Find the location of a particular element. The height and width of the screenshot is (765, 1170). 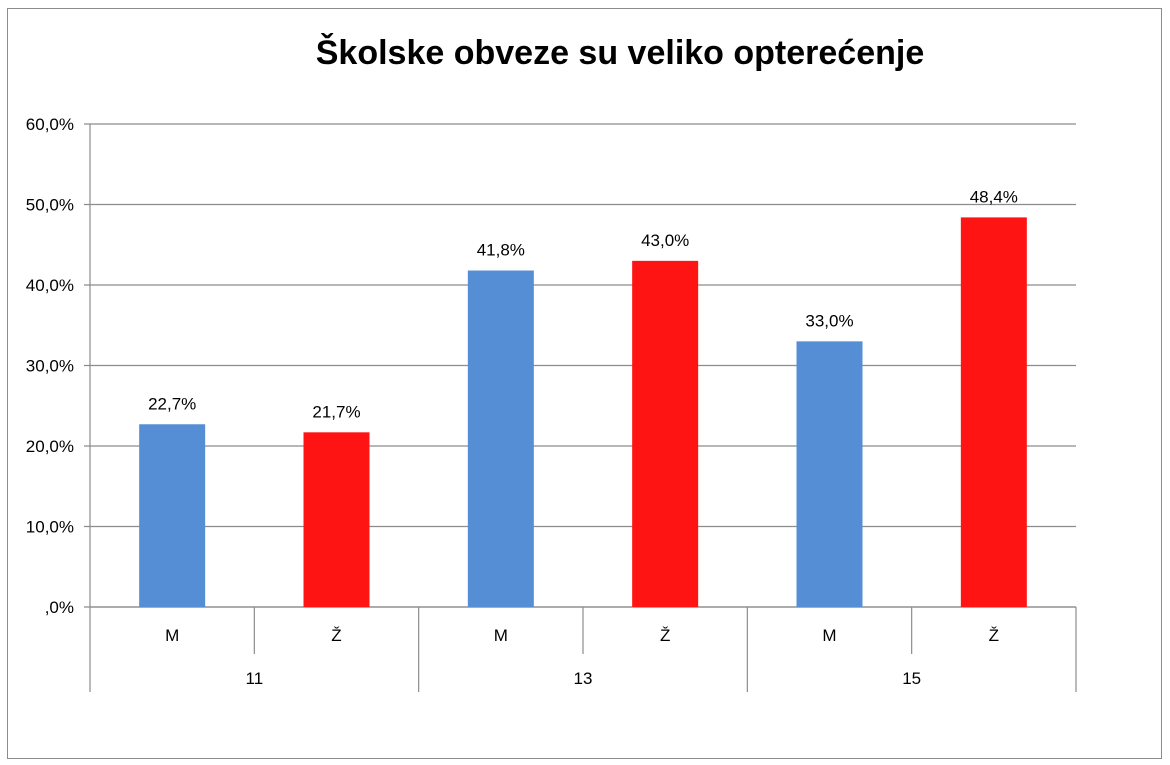

data-label: 43,0% is located at coordinates (665, 240).